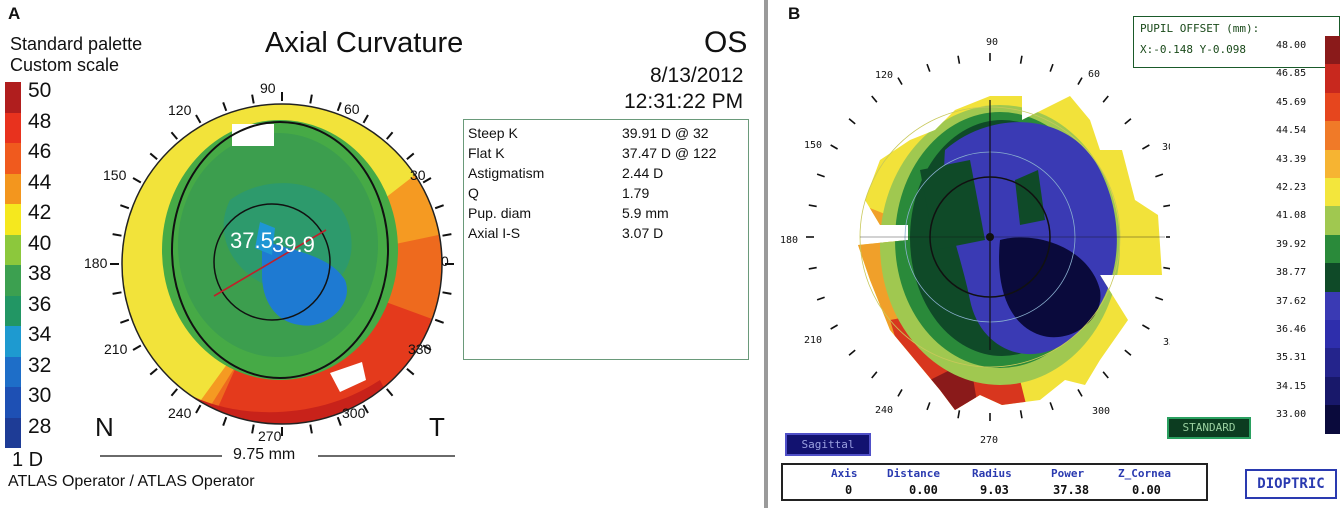 This screenshot has height=508, width=1341. Describe the element at coordinates (354, 413) in the screenshot. I see `angle-300-label: 300` at that location.